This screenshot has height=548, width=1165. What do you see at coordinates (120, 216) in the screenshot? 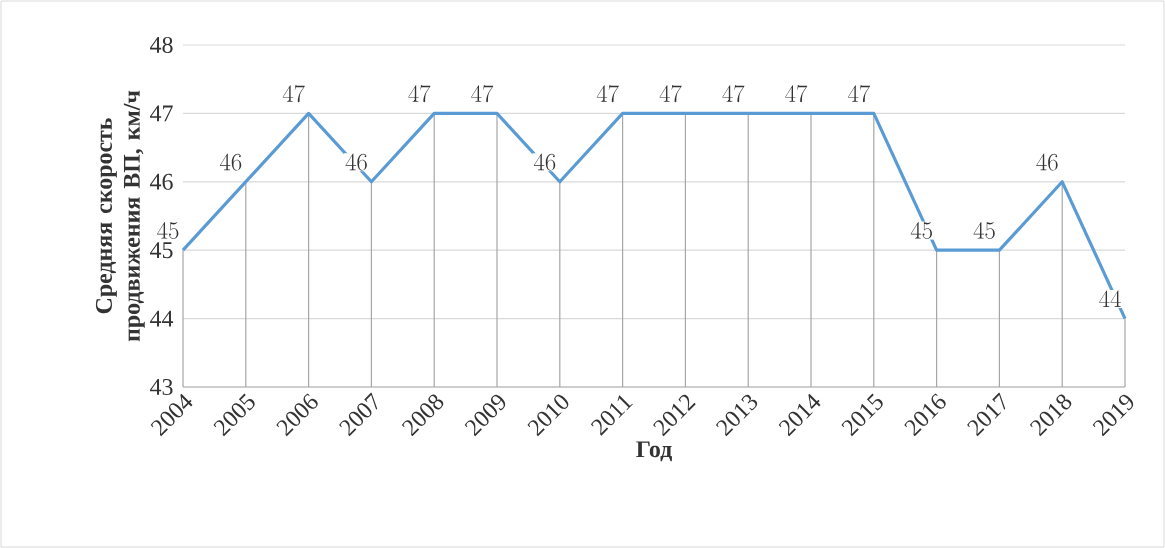
I see `y-axis-title: Средняя скорость продвижения ВП, км/ч` at bounding box center [120, 216].